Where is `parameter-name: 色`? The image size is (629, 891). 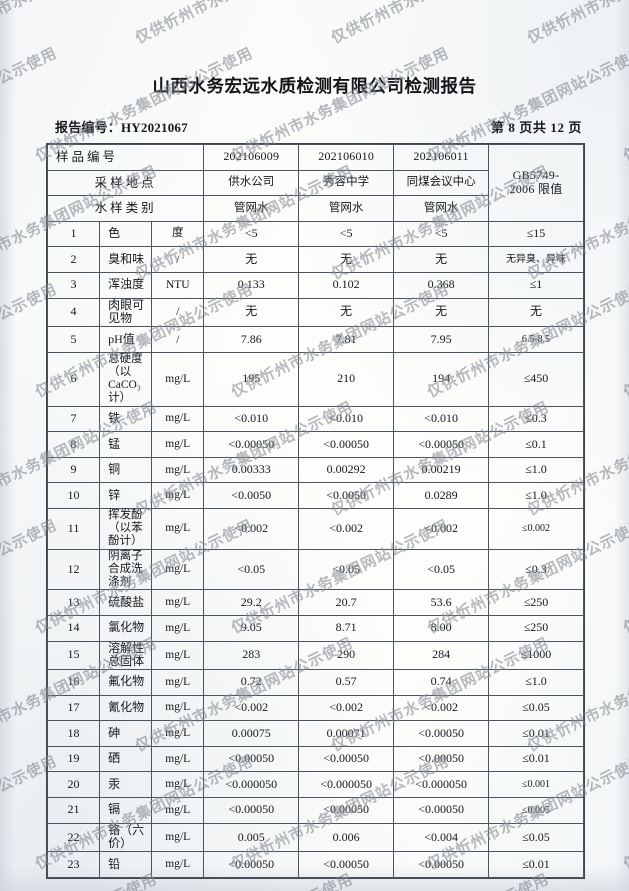 parameter-name: 色 is located at coordinates (126, 234).